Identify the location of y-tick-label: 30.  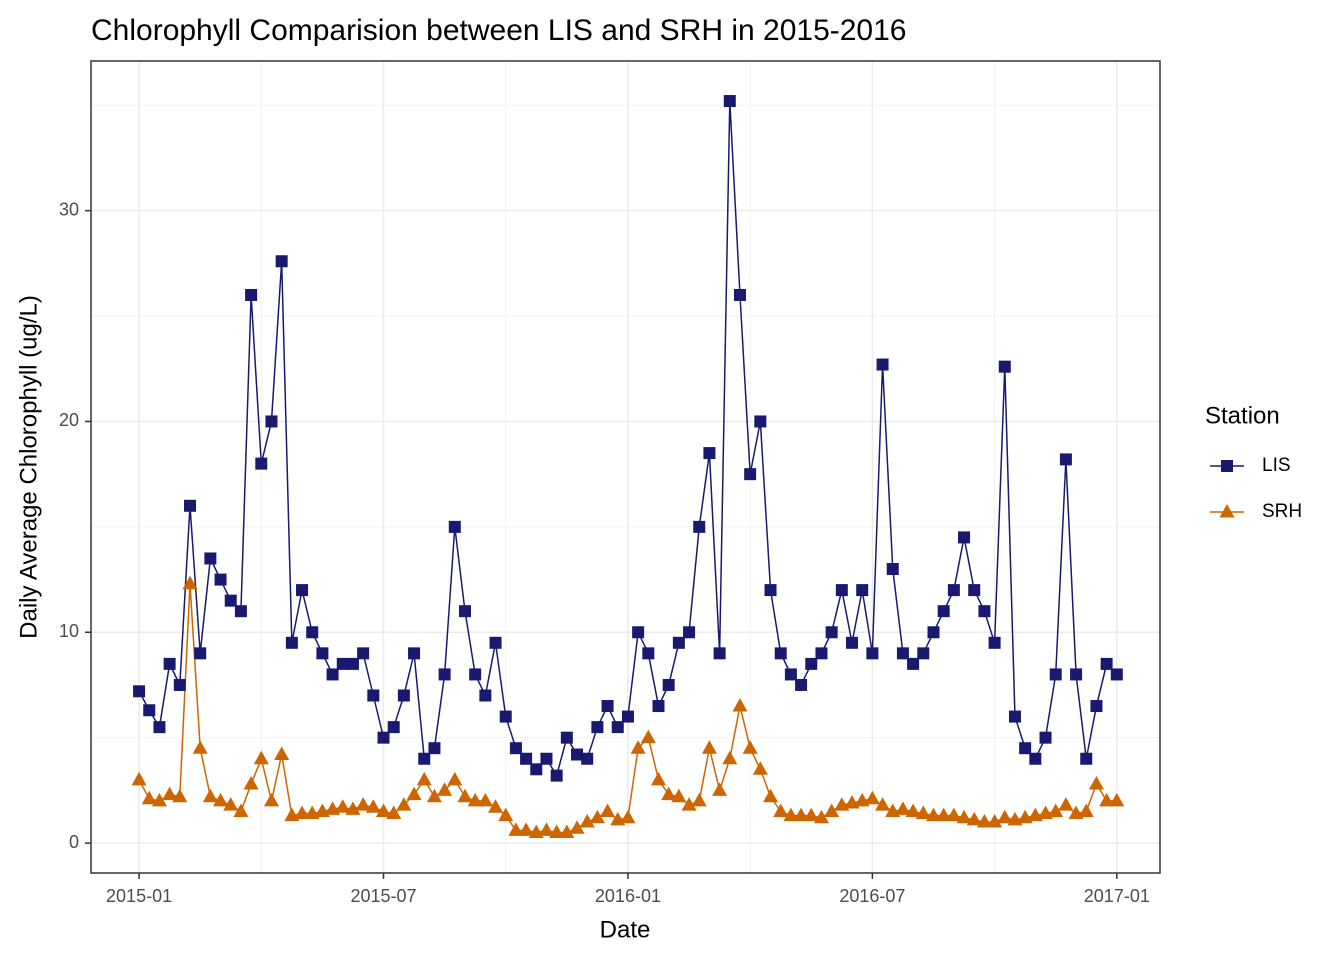
(69, 209).